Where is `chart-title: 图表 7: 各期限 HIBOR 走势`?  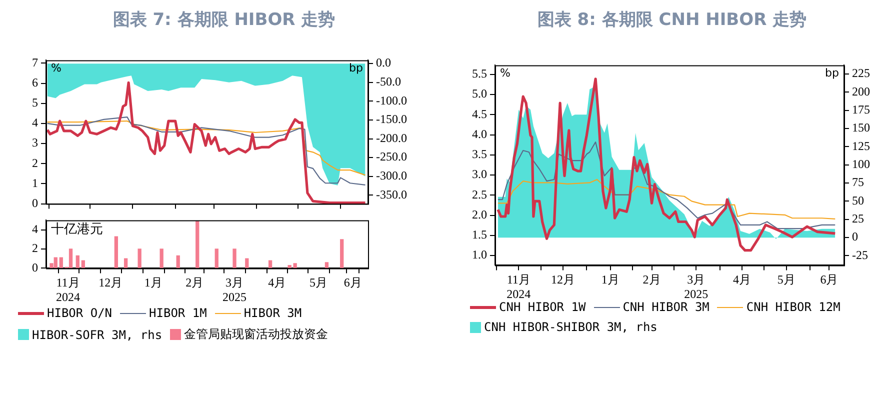
chart-title: 图表 7: 各期限 HIBOR 走势 is located at coordinates (224, 20).